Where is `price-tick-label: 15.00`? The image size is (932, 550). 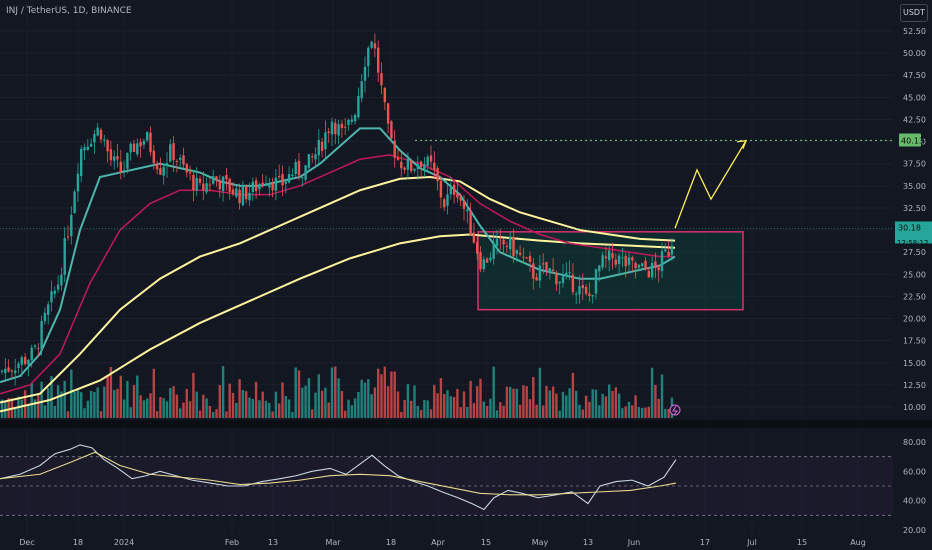 price-tick-label: 15.00 is located at coordinates (914, 363).